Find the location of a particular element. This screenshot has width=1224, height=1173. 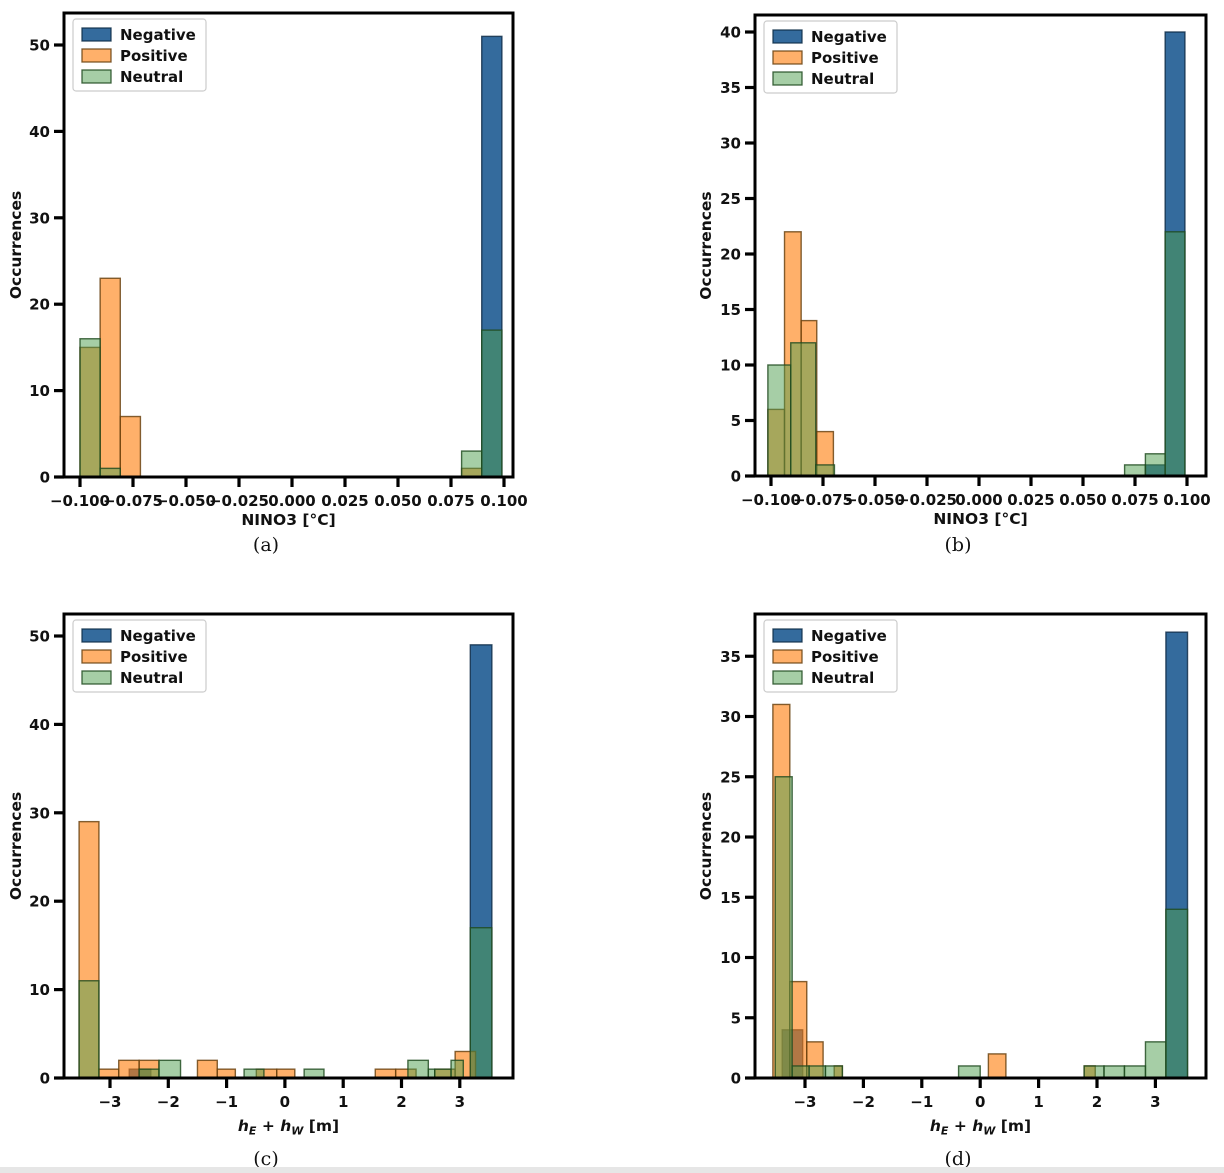

subplot-d-caption: (d) is located at coordinates (958, 1159).